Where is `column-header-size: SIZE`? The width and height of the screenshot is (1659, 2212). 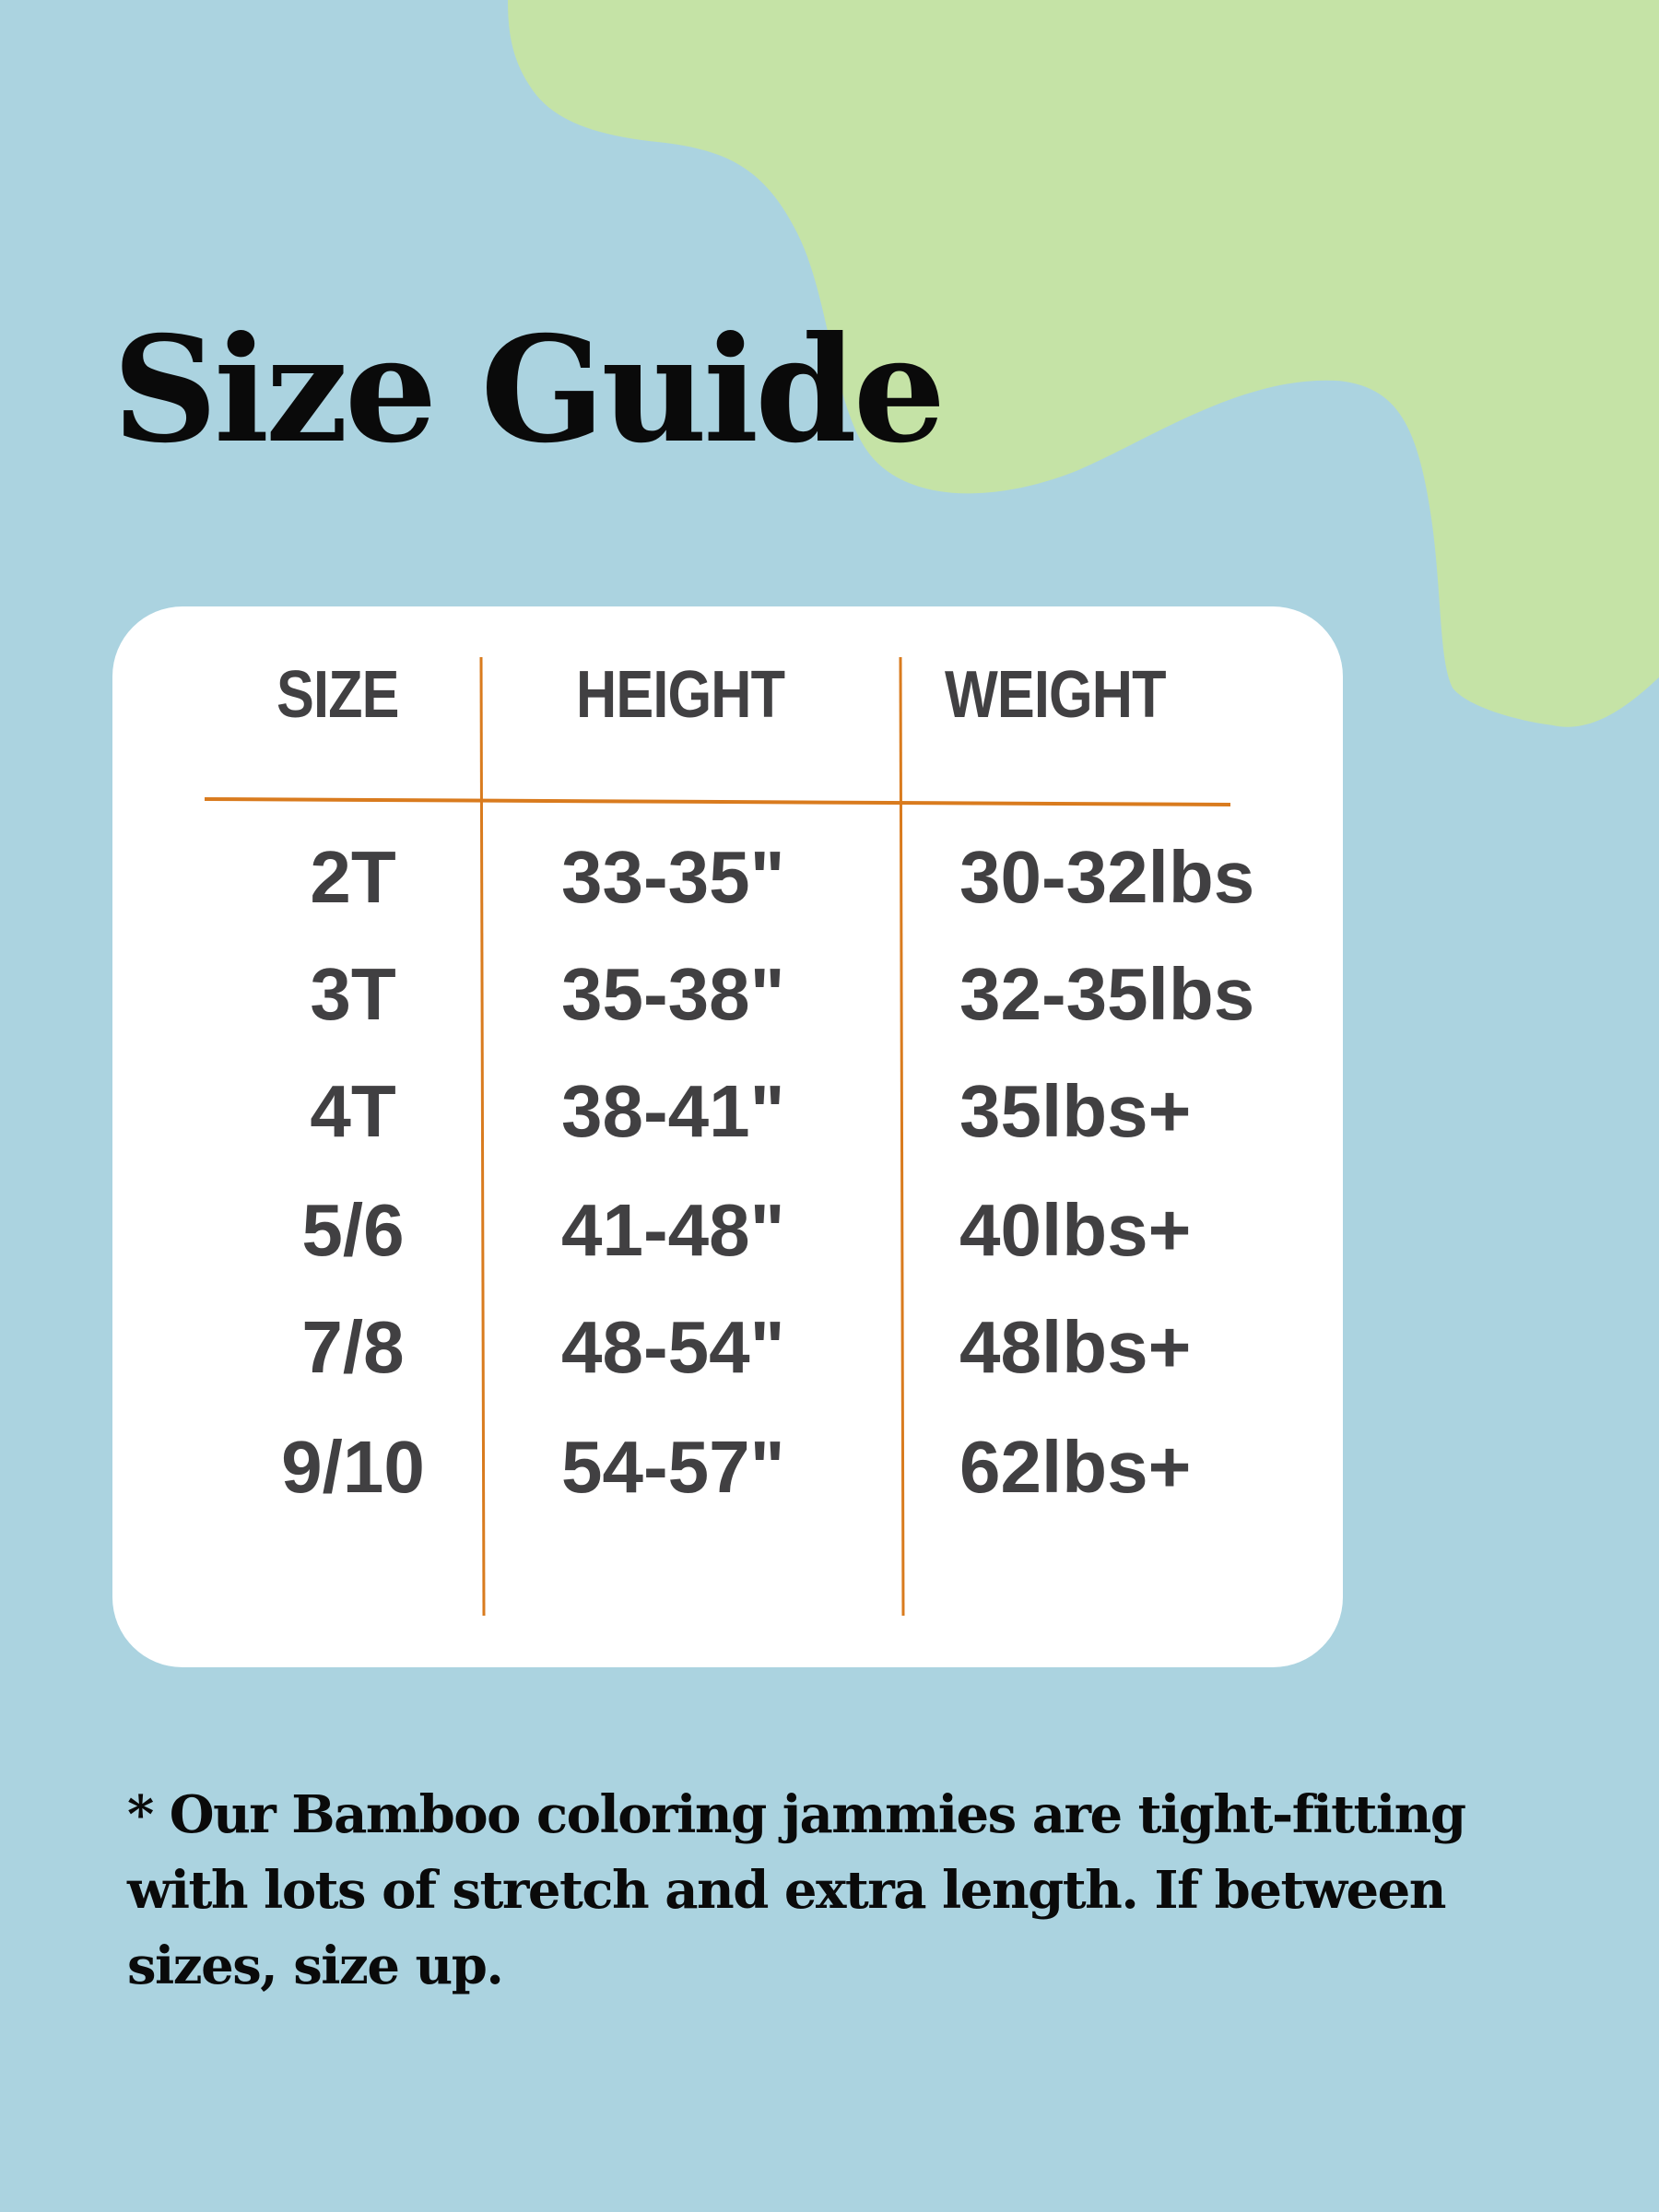 column-header-size: SIZE is located at coordinates (337, 695).